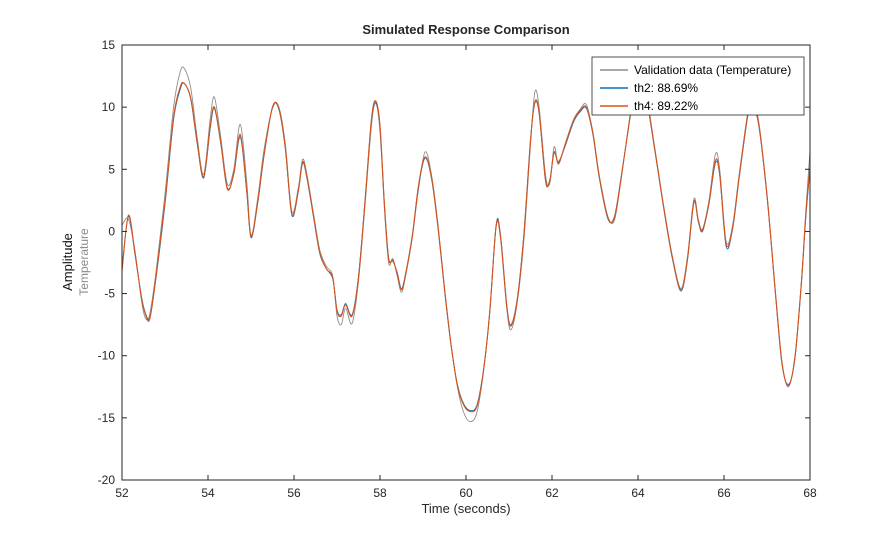  Describe the element at coordinates (107, 480) in the screenshot. I see `y-tick-label: -20` at that location.